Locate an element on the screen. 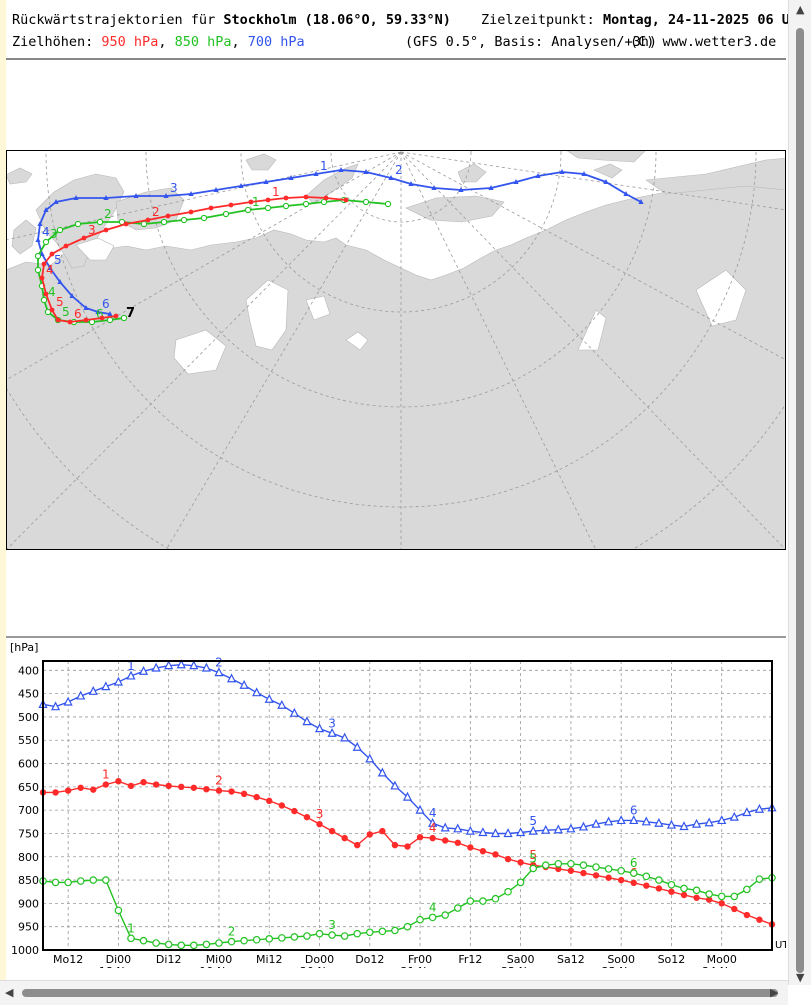 Image resolution: width=811 pixels, height=1005 pixels. y-tick-label: 1000 is located at coordinates (25, 950).